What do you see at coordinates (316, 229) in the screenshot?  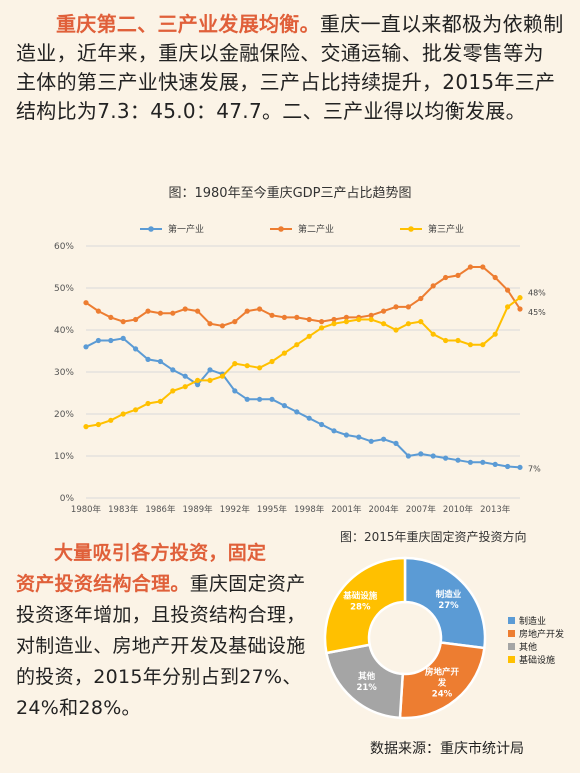 I see `legend-label: 第二产业` at bounding box center [316, 229].